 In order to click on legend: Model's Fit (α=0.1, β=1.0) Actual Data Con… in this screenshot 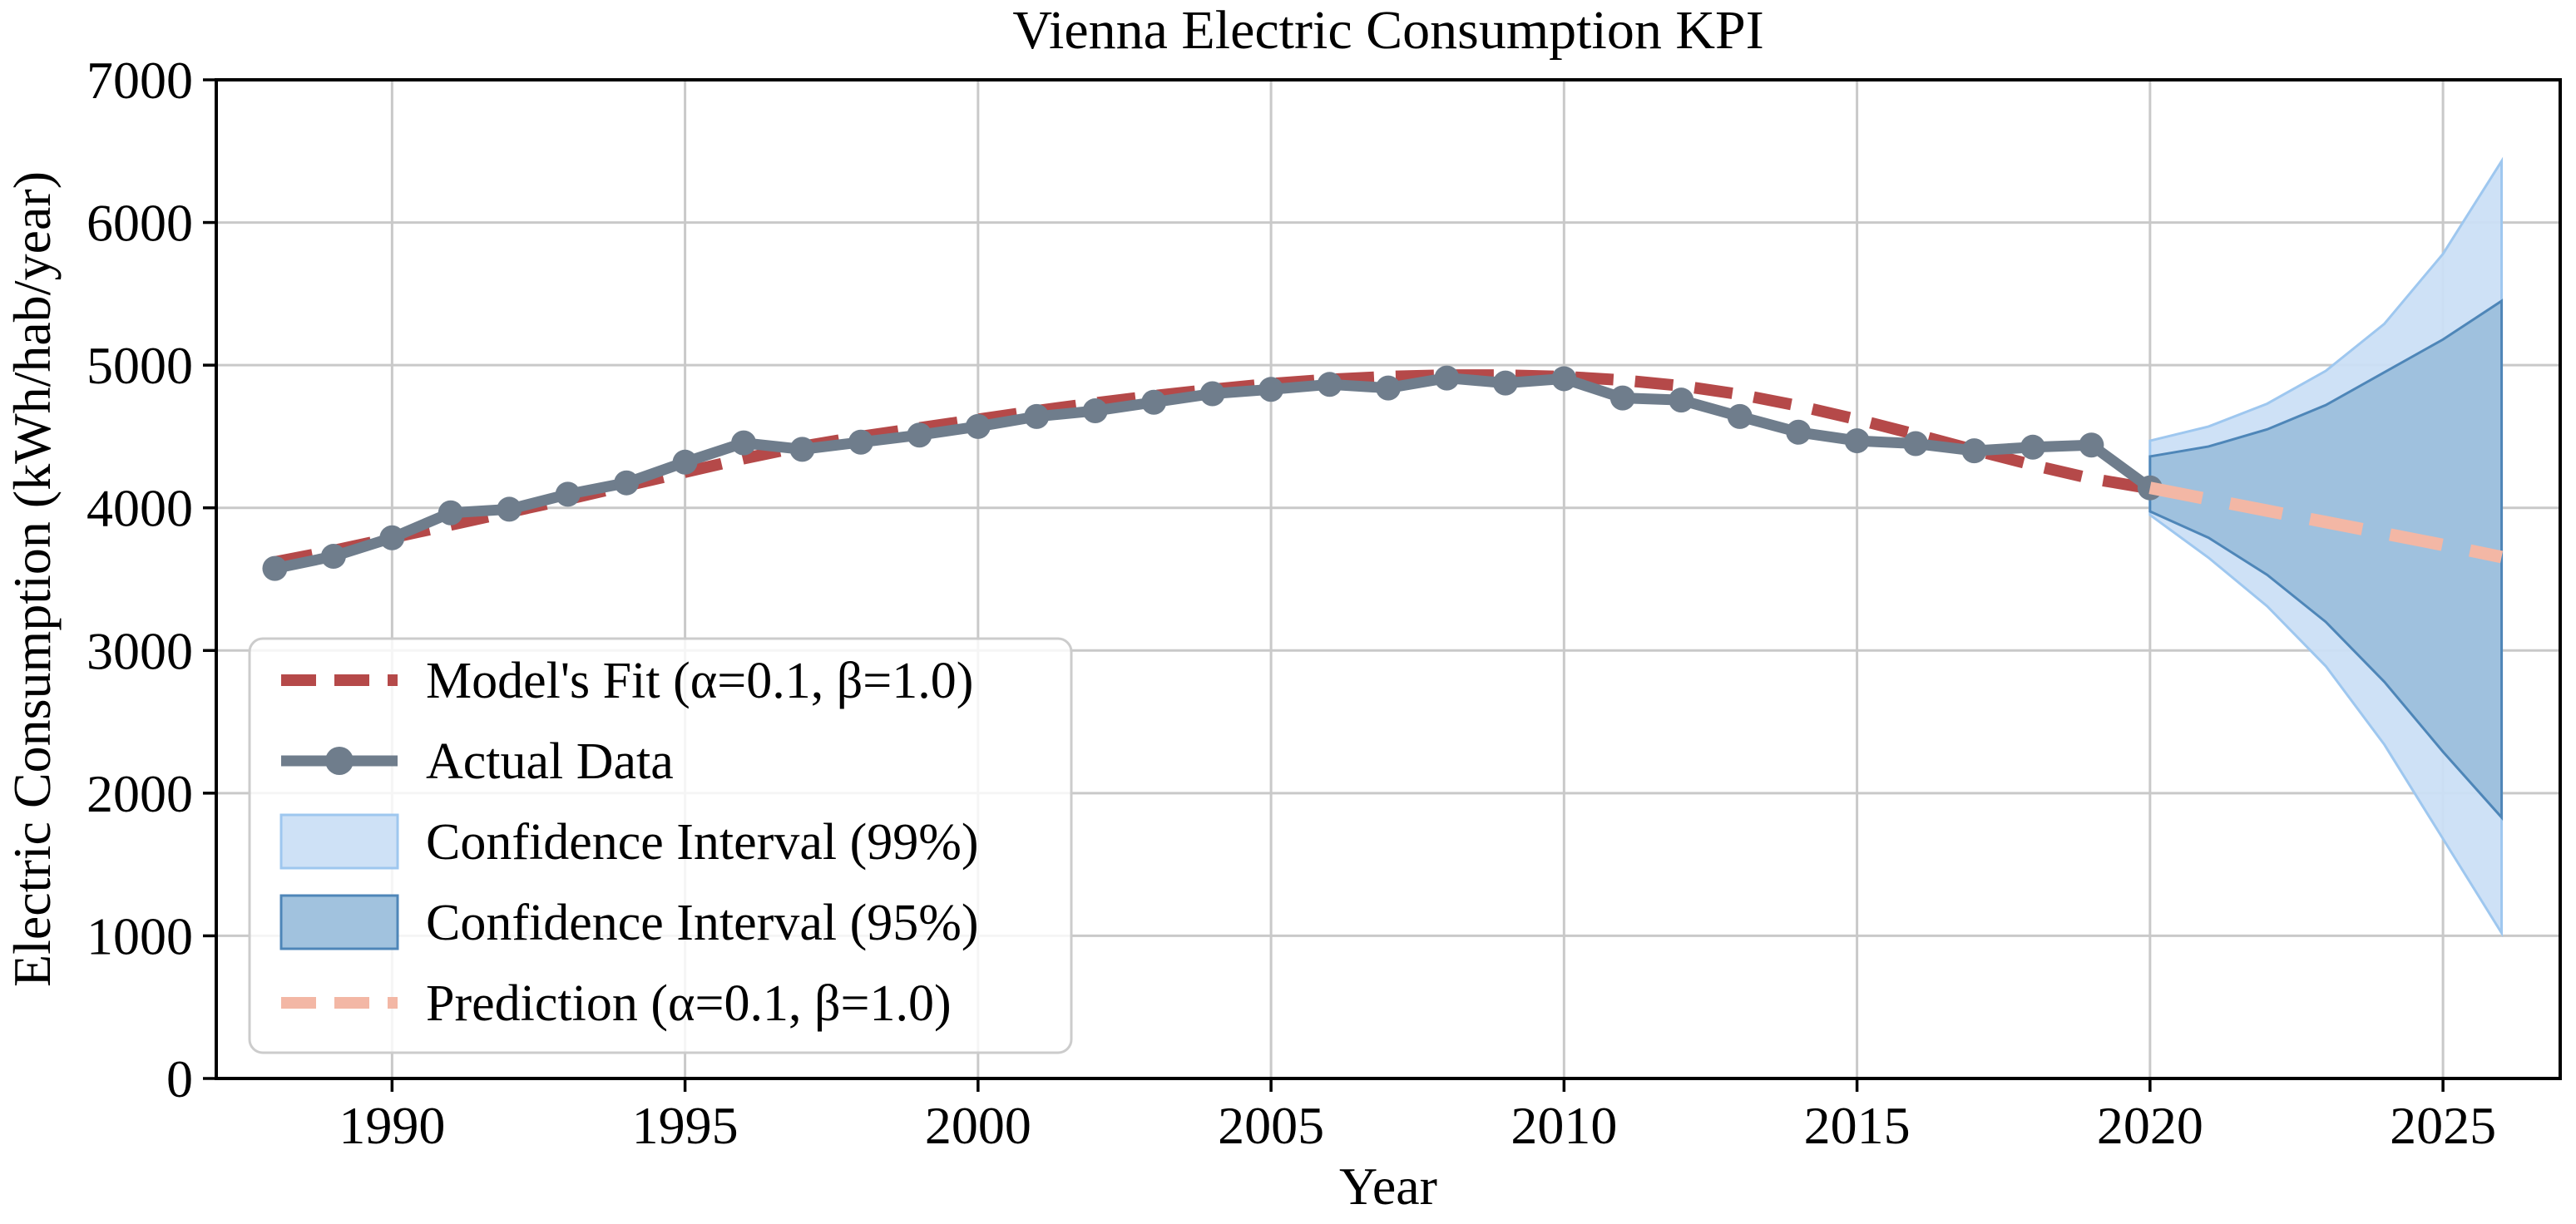, I will do `click(660, 845)`.